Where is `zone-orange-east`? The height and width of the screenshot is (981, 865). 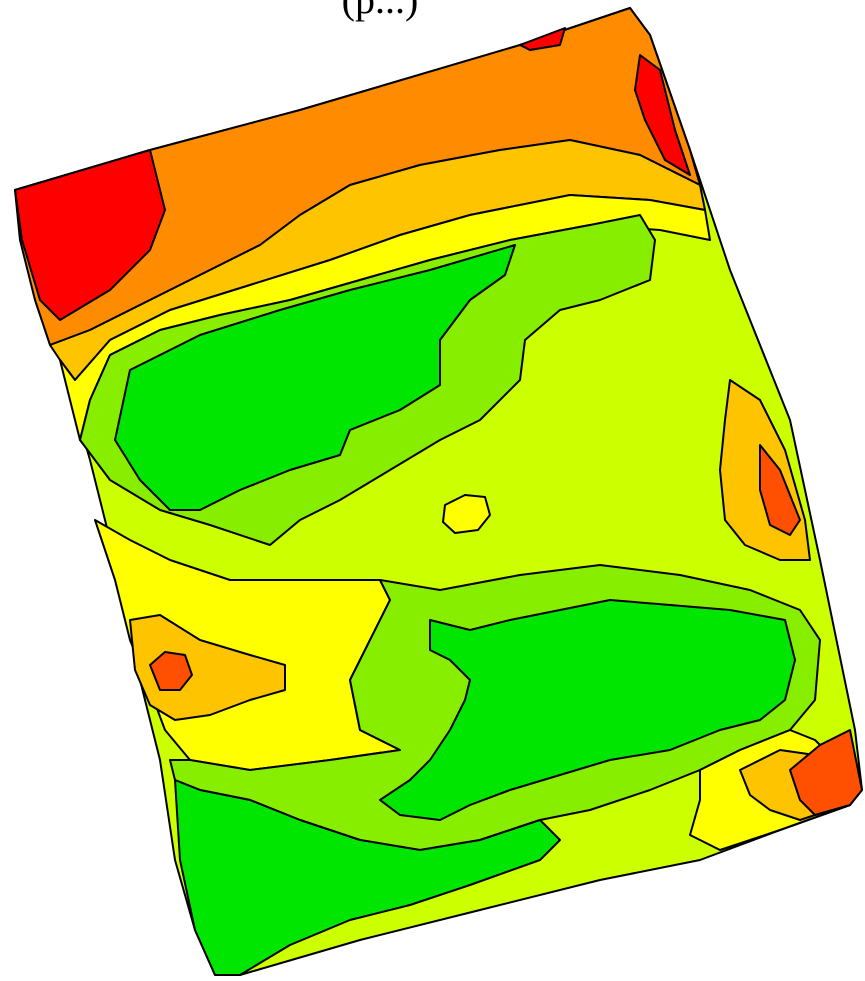
zone-orange-east is located at coordinates (780, 490).